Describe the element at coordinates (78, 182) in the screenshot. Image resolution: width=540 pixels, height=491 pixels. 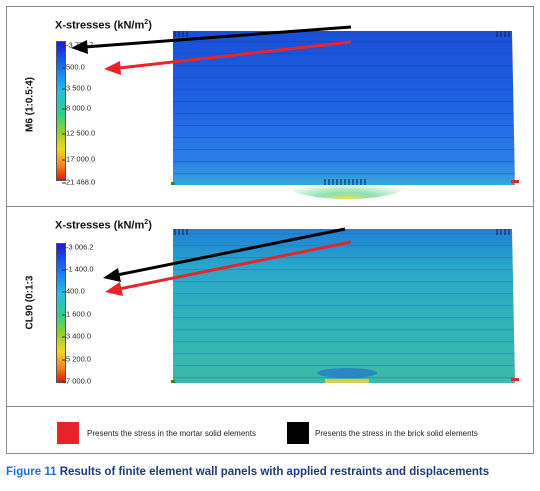
I see `colorbar-tick: 21 468.0` at that location.